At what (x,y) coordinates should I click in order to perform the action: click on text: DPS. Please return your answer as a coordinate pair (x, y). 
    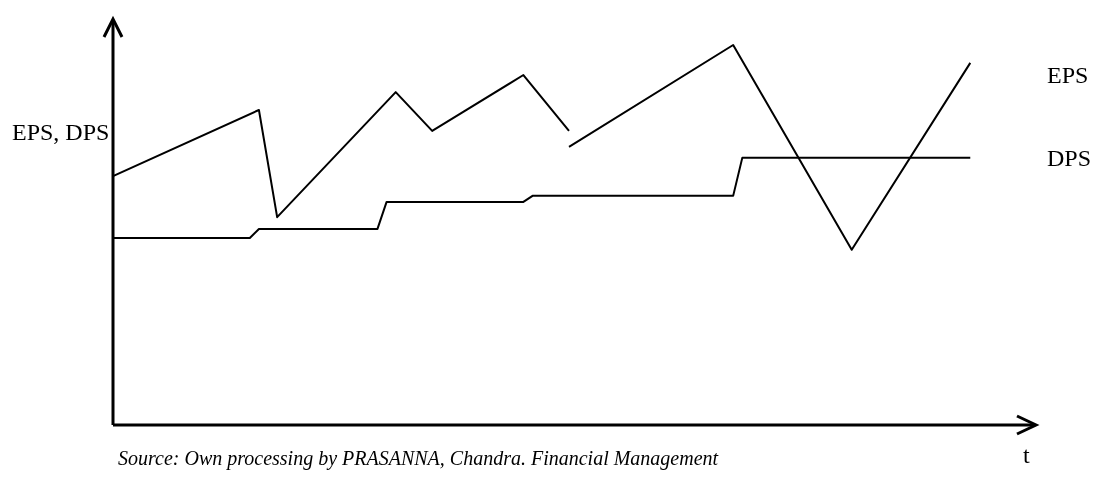
    Looking at the image, I should click on (1069, 157).